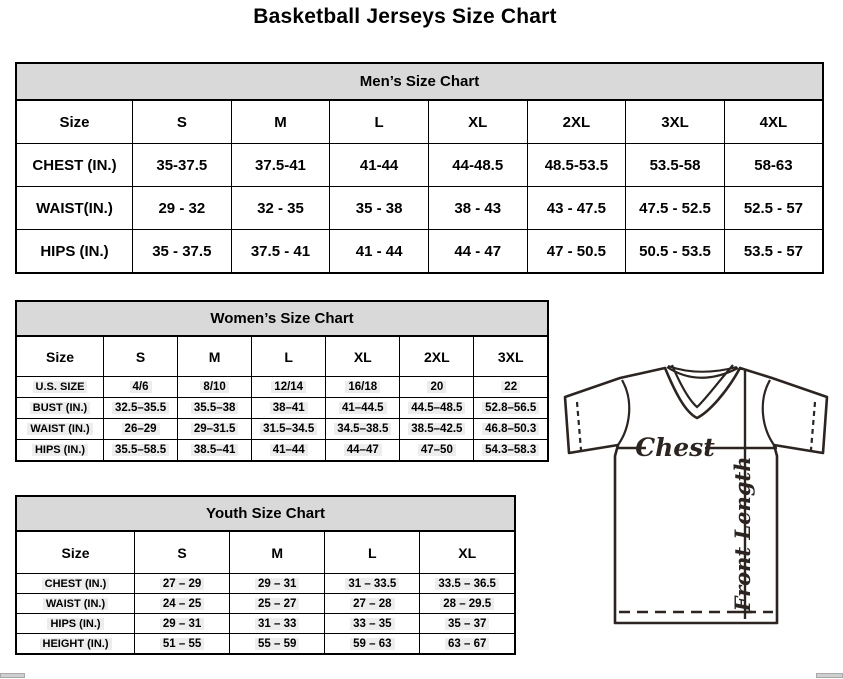 The image size is (843, 679). I want to click on value-cell: 25 – 27, so click(277, 603).